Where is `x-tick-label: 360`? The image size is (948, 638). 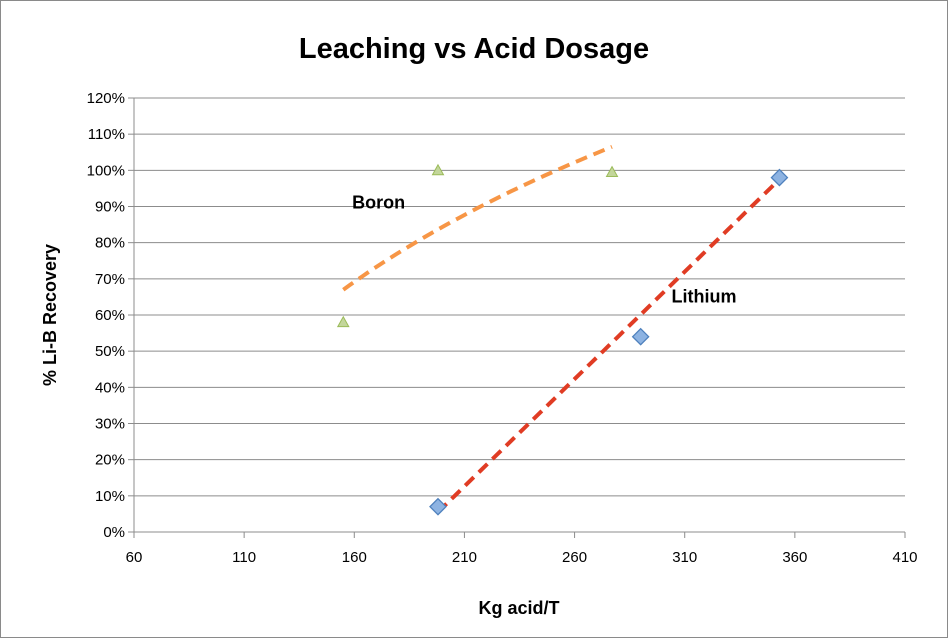 x-tick-label: 360 is located at coordinates (794, 557).